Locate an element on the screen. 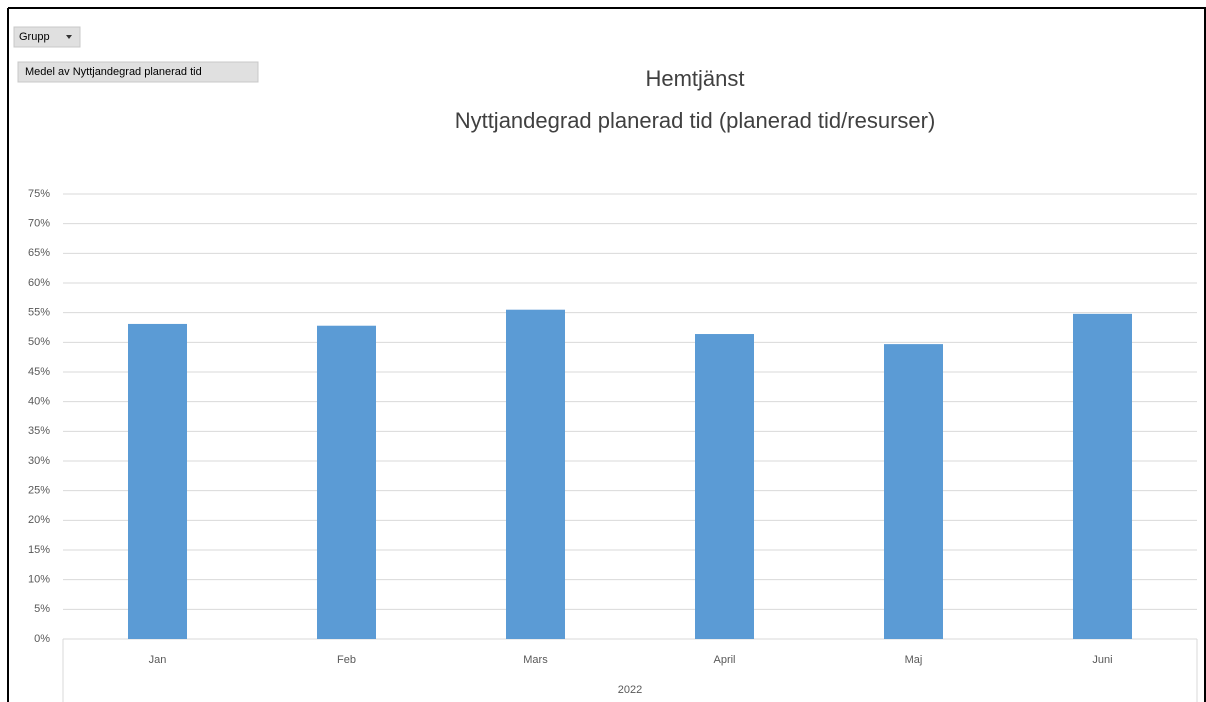  y-tick-label: 40% is located at coordinates (39, 402).